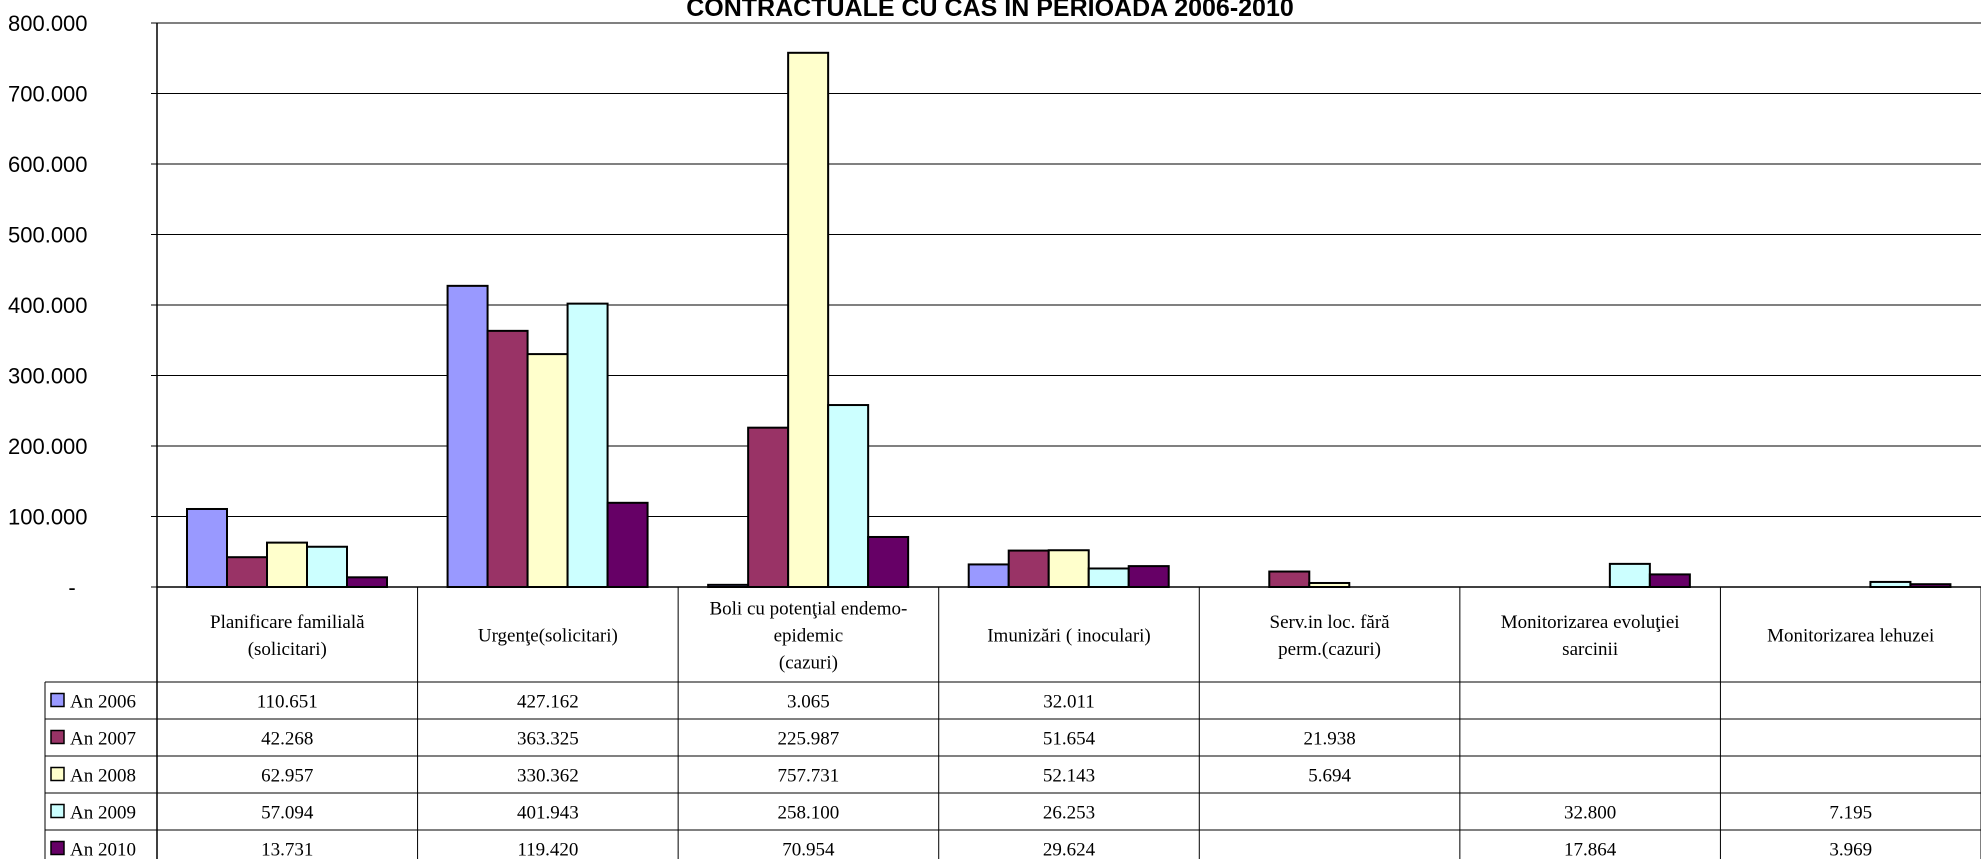  What do you see at coordinates (1590, 813) in the screenshot?
I see `data-value-label: 32.800` at bounding box center [1590, 813].